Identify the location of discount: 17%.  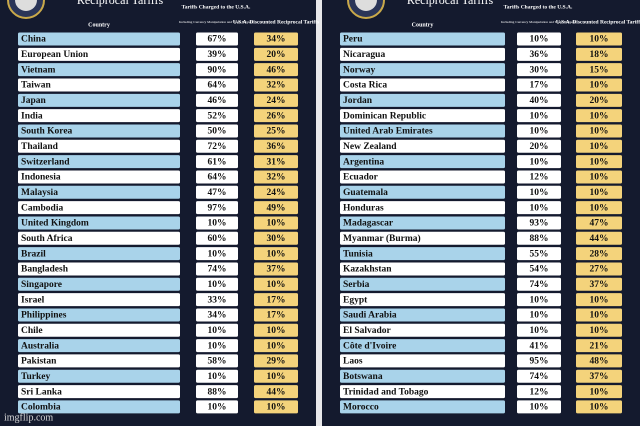
(276, 300).